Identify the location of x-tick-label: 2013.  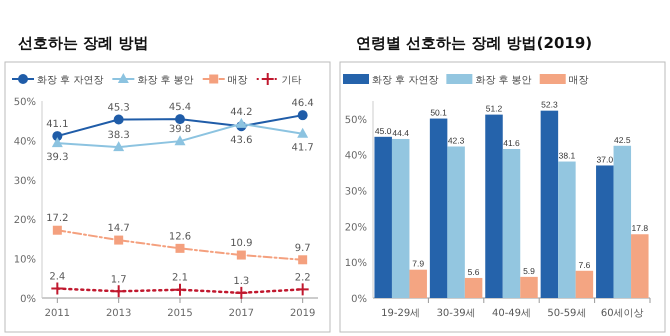
(119, 313).